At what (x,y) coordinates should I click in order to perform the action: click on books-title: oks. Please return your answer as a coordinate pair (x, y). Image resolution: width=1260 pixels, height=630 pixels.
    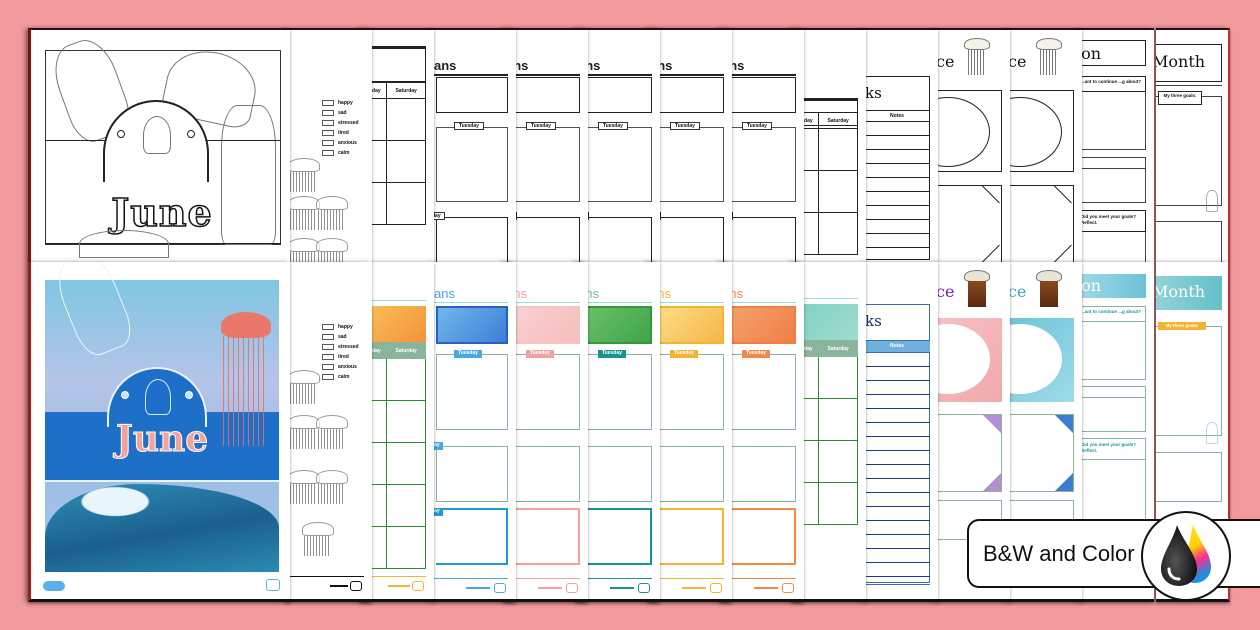
    Looking at the image, I should click on (873, 321).